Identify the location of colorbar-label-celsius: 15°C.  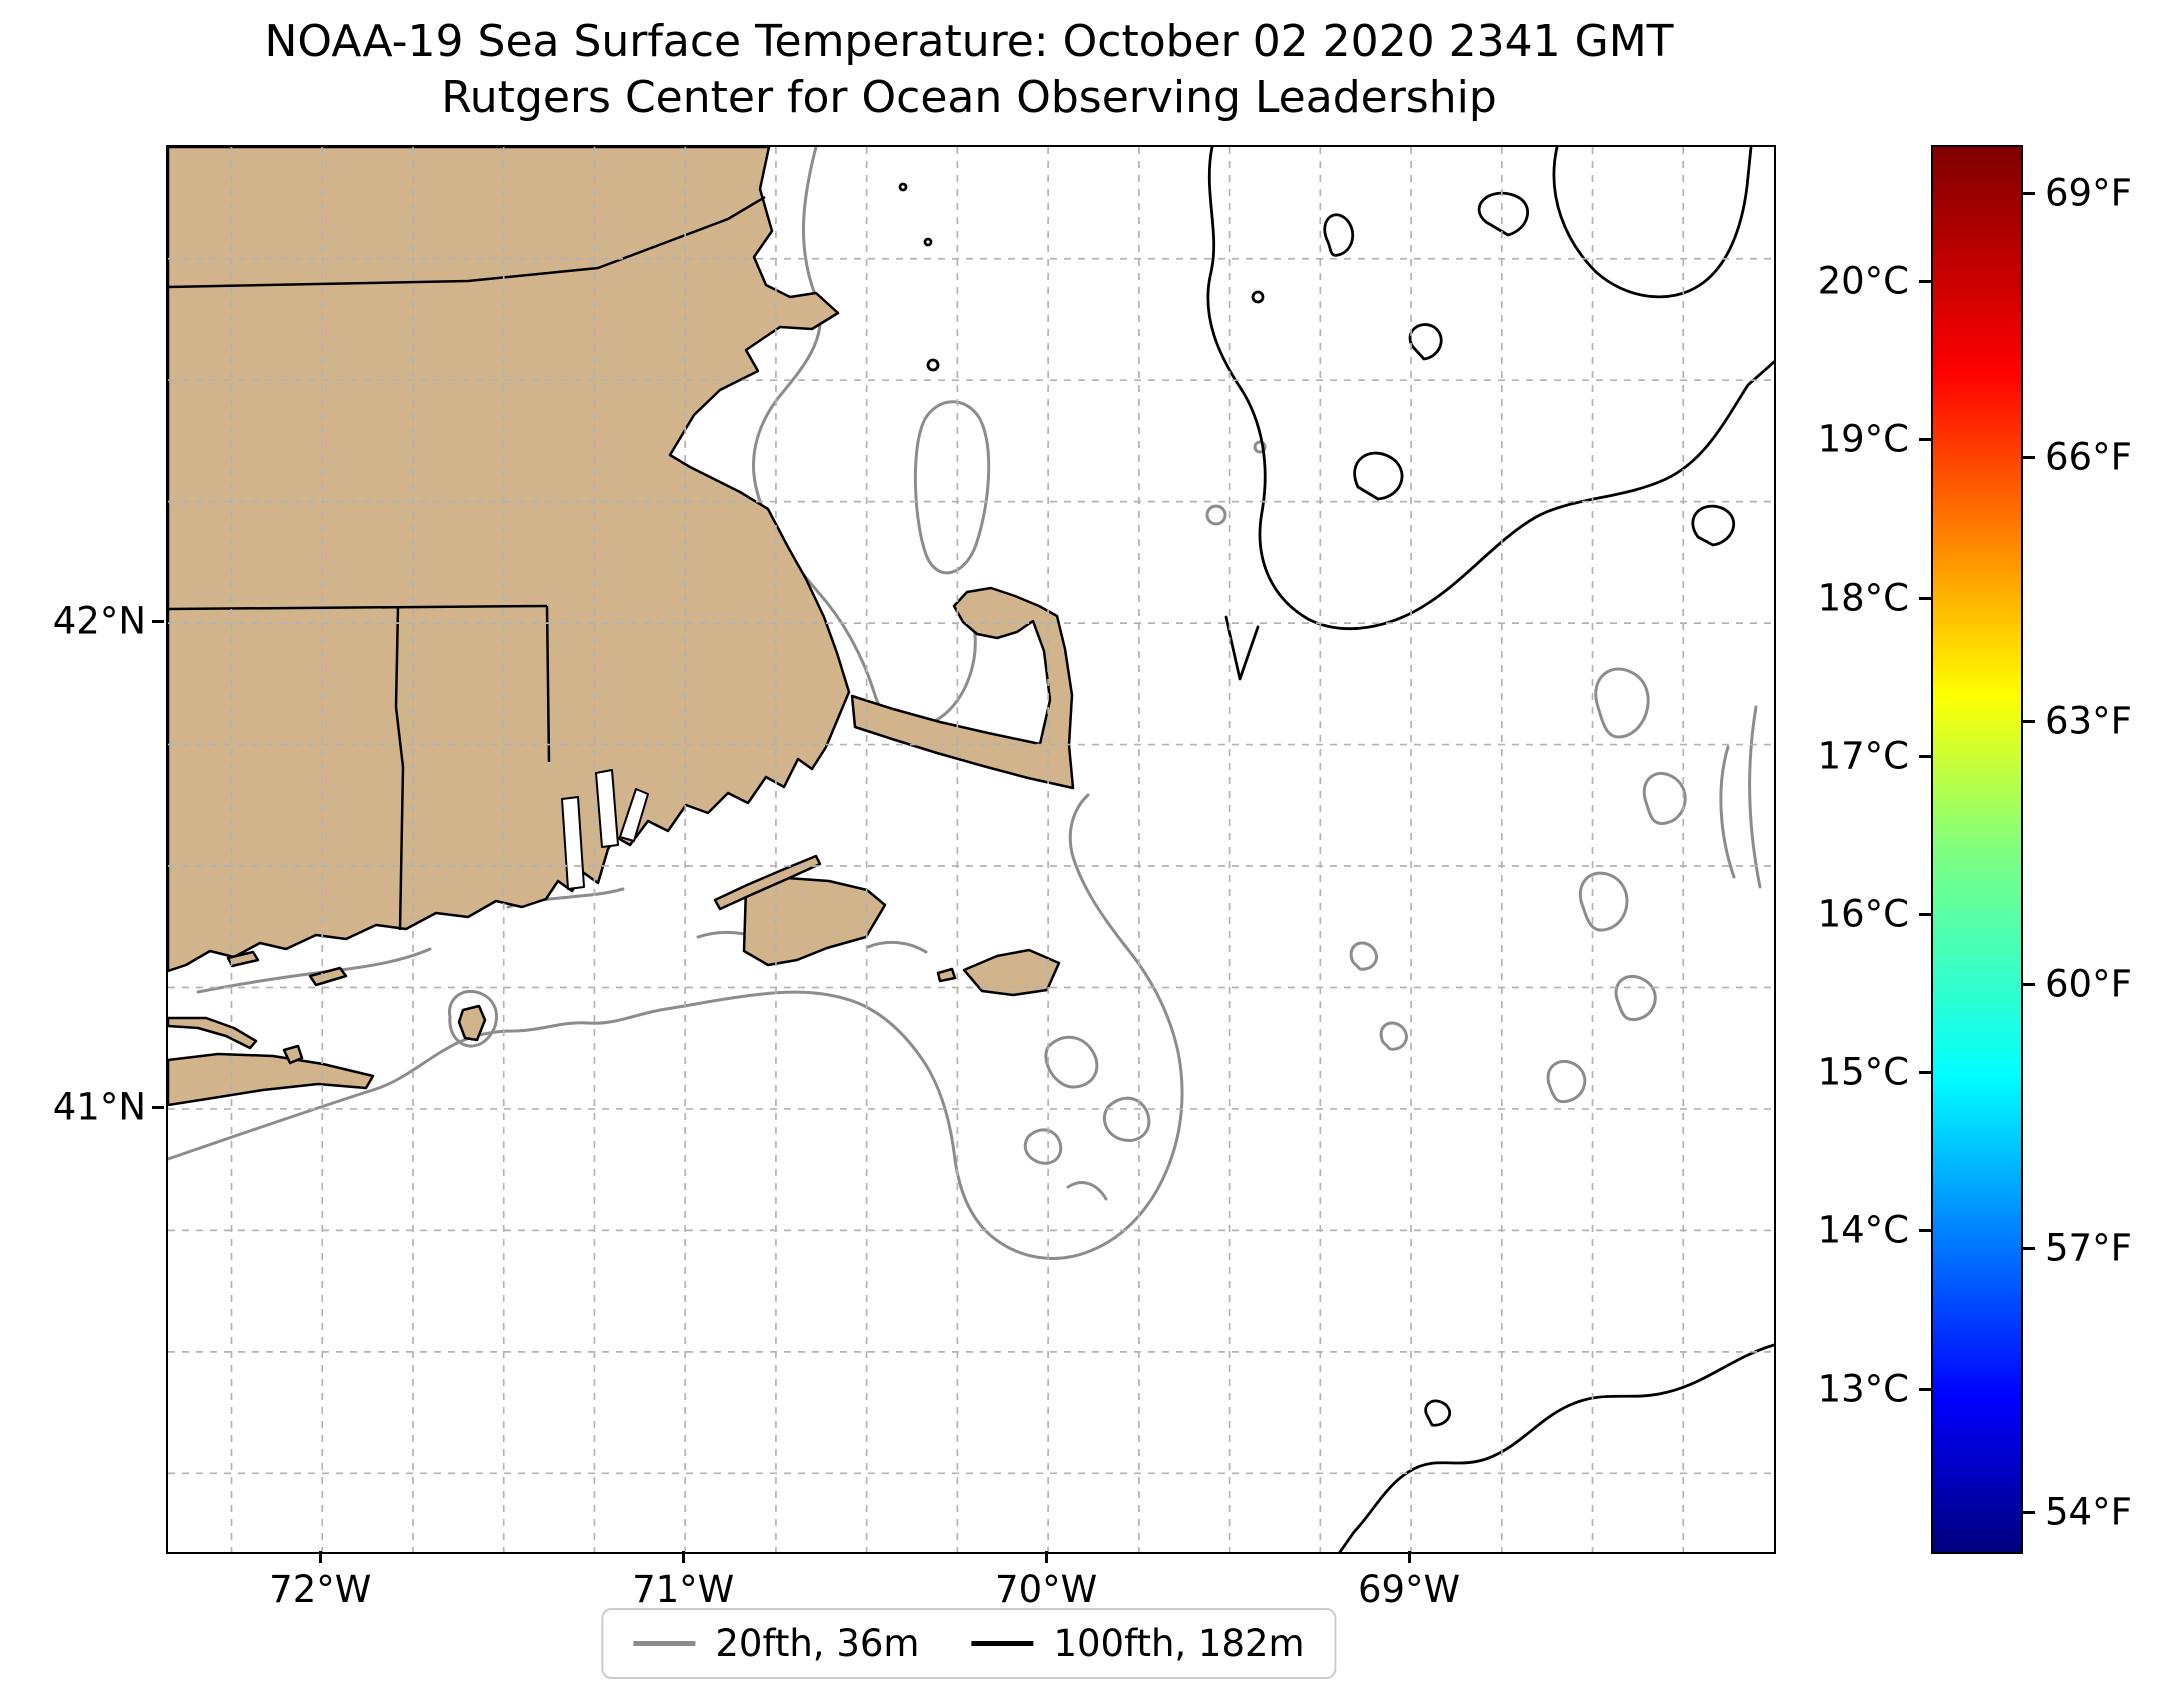
(1863, 1072).